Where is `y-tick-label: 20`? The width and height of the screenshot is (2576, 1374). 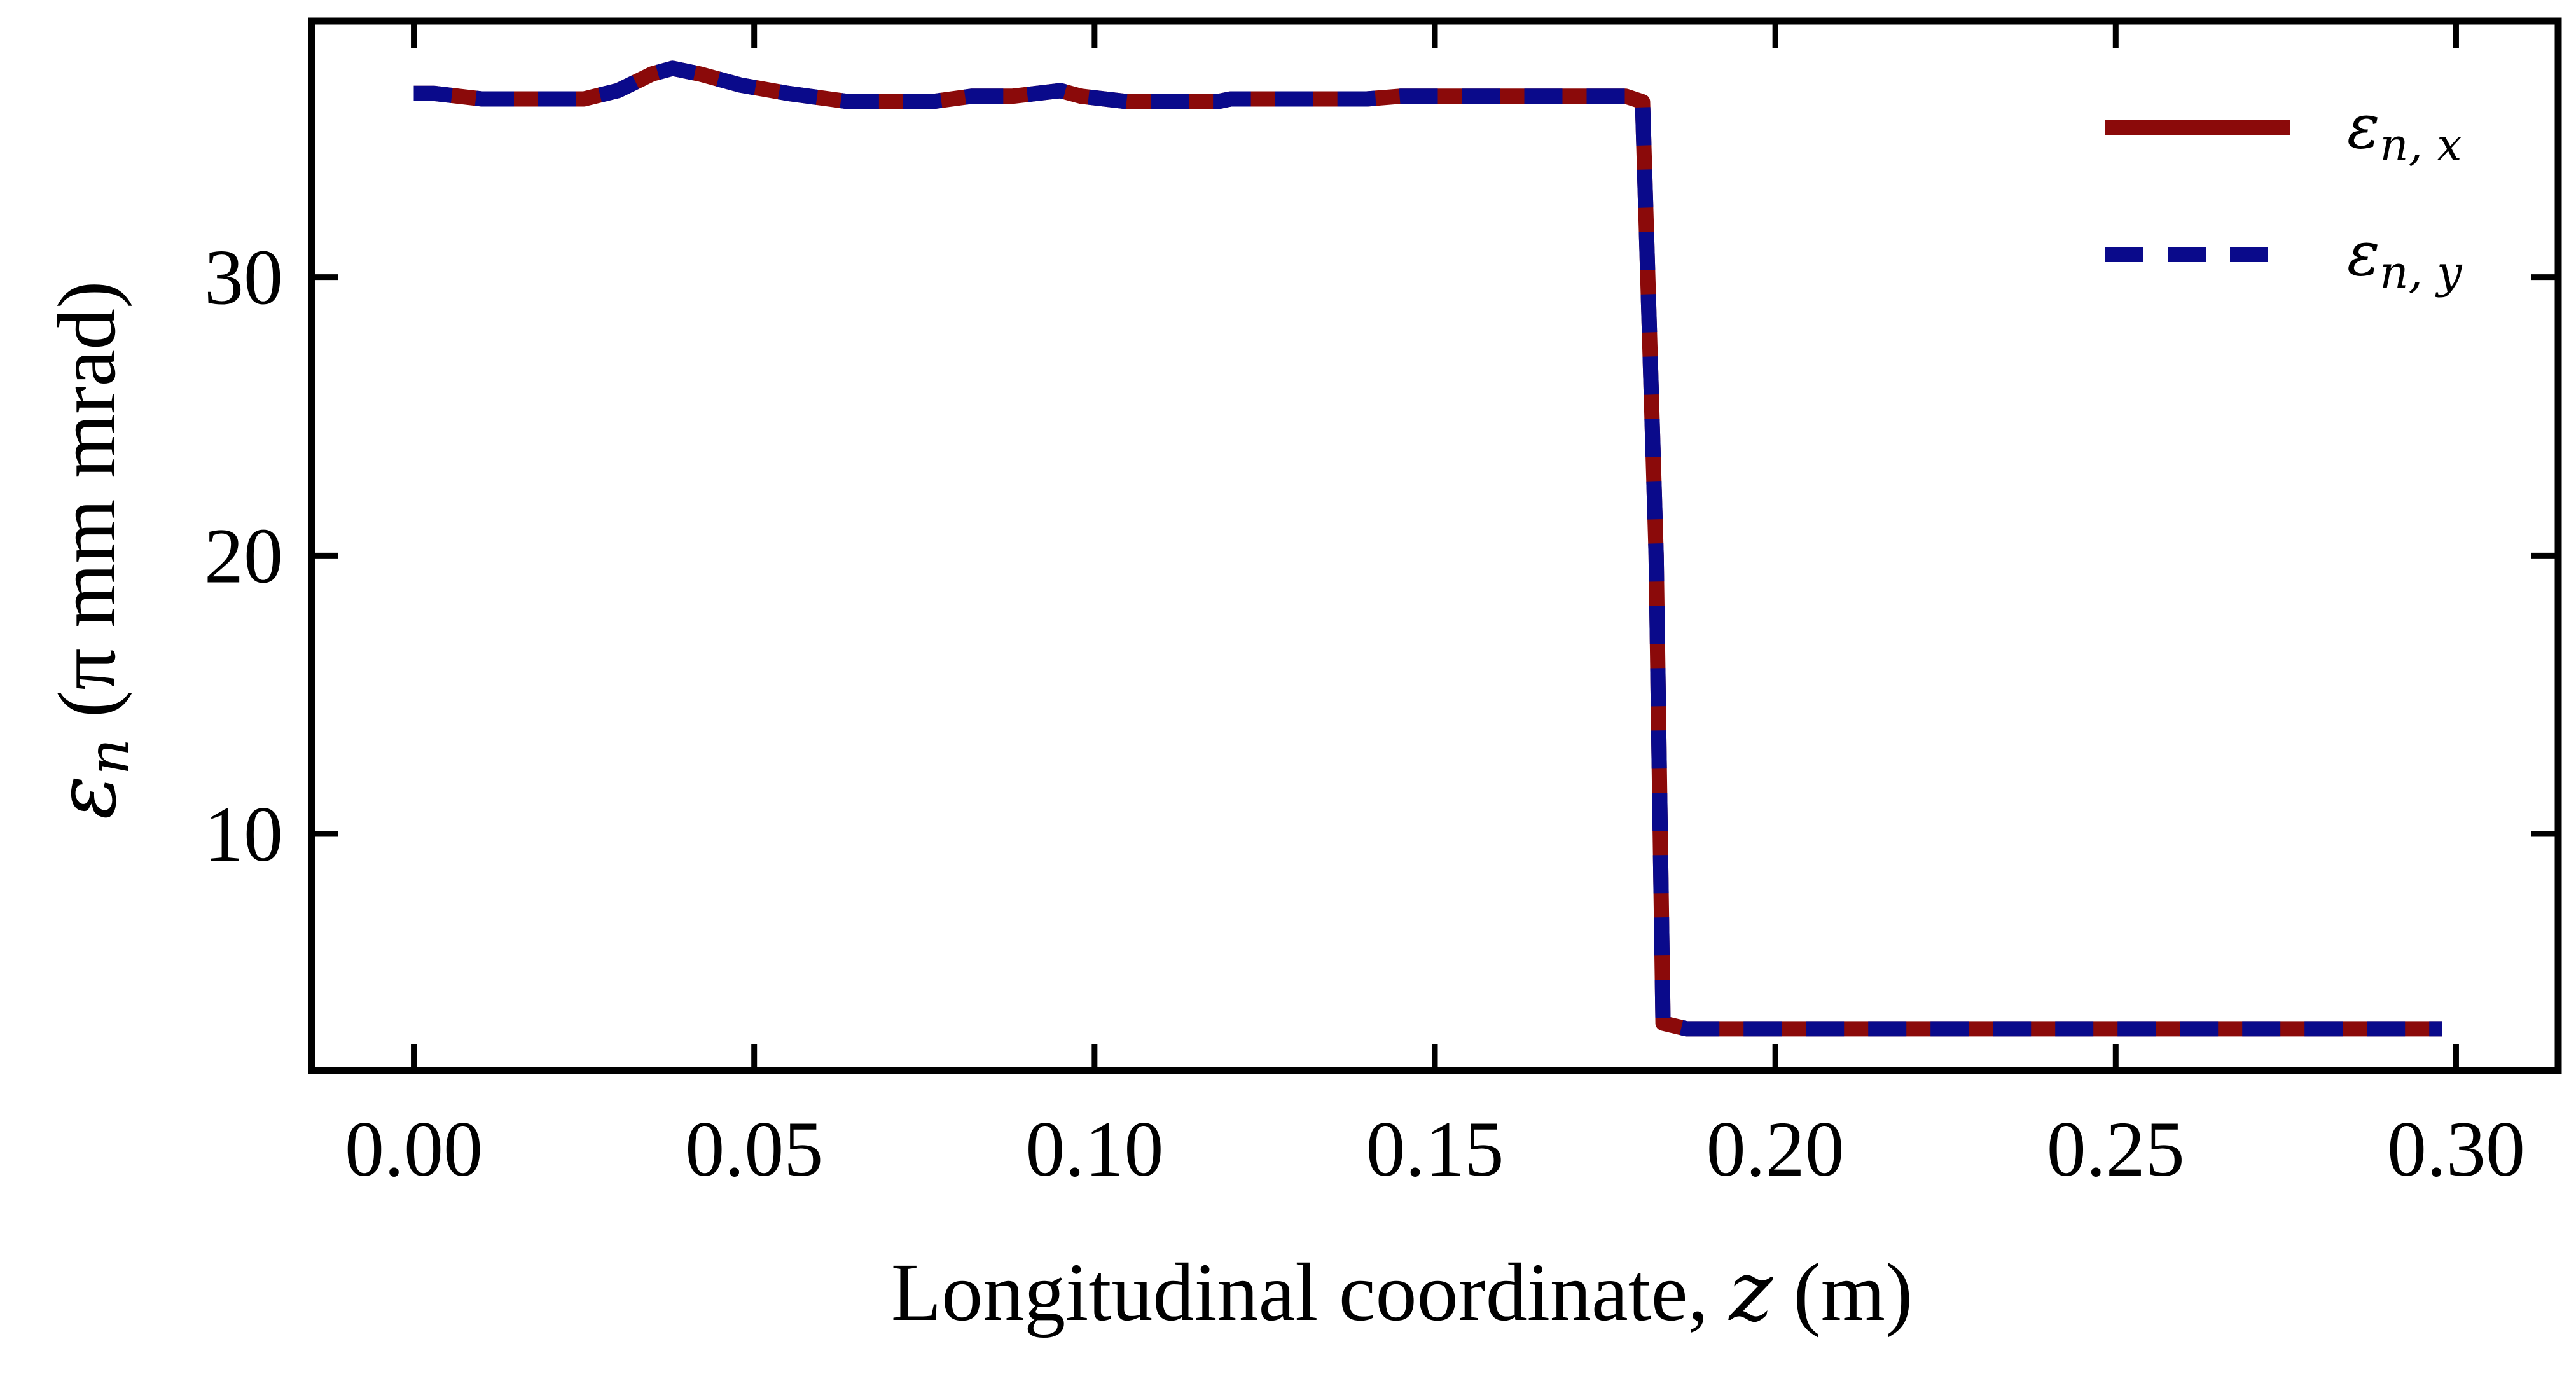 y-tick-label: 20 is located at coordinates (243, 555).